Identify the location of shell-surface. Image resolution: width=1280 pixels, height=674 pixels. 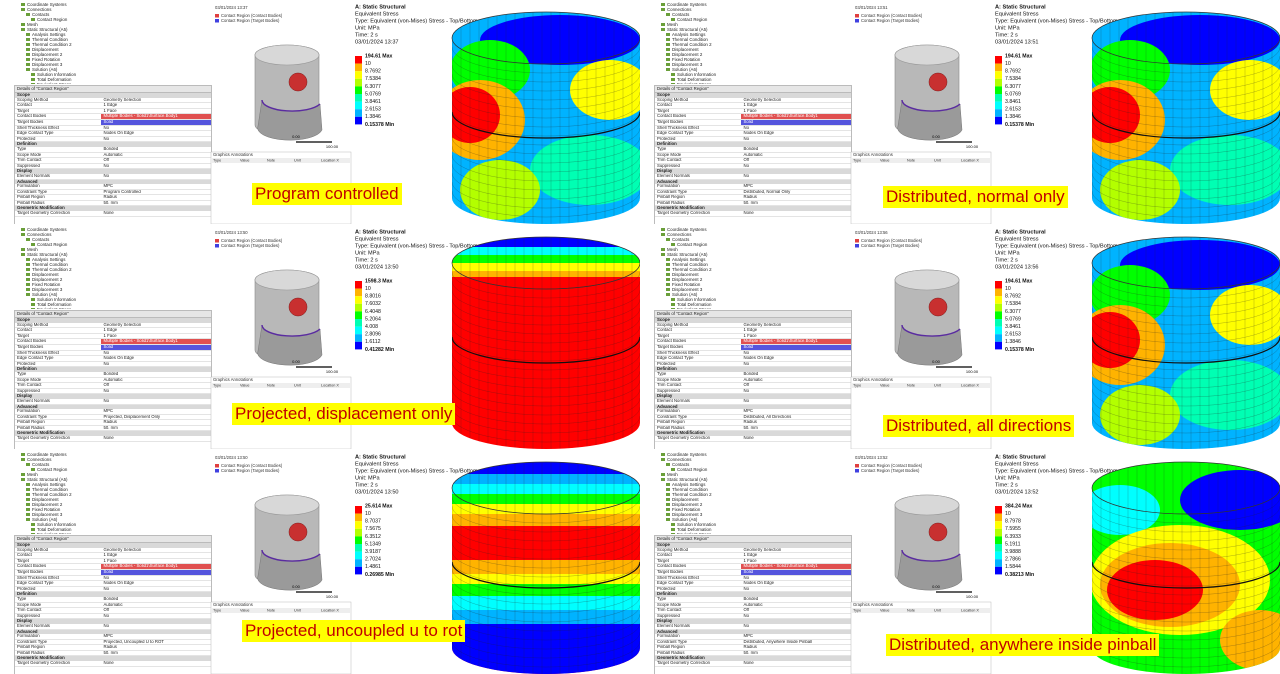
(927, 540).